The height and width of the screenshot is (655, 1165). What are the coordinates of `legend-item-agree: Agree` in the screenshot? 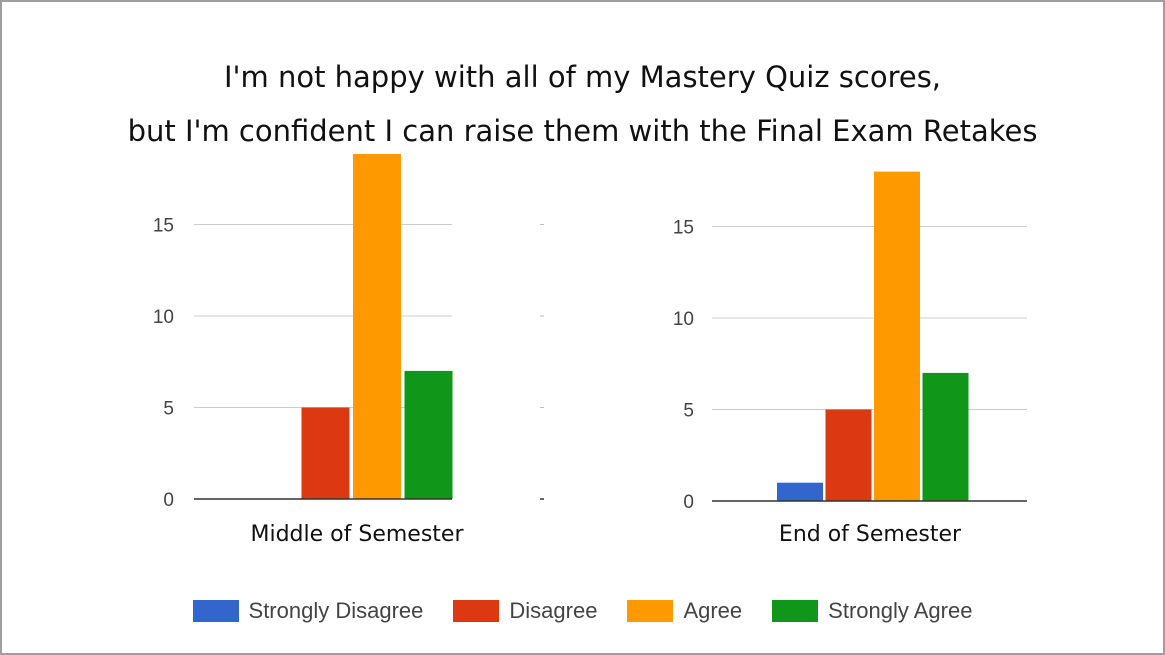 It's located at (684, 611).